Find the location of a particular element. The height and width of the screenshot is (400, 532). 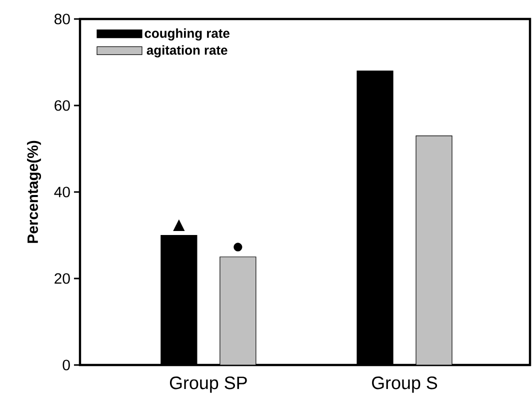

y-tick-label: 60 is located at coordinates (62, 105).